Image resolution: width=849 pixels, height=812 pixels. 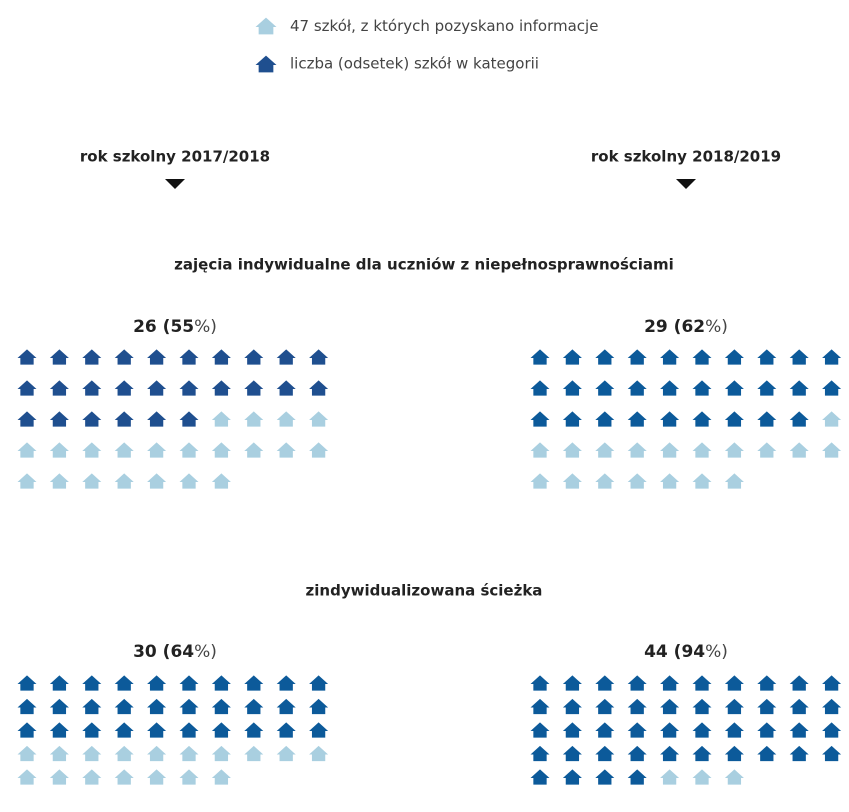 I want to click on paren: ), so click(x=213, y=327).